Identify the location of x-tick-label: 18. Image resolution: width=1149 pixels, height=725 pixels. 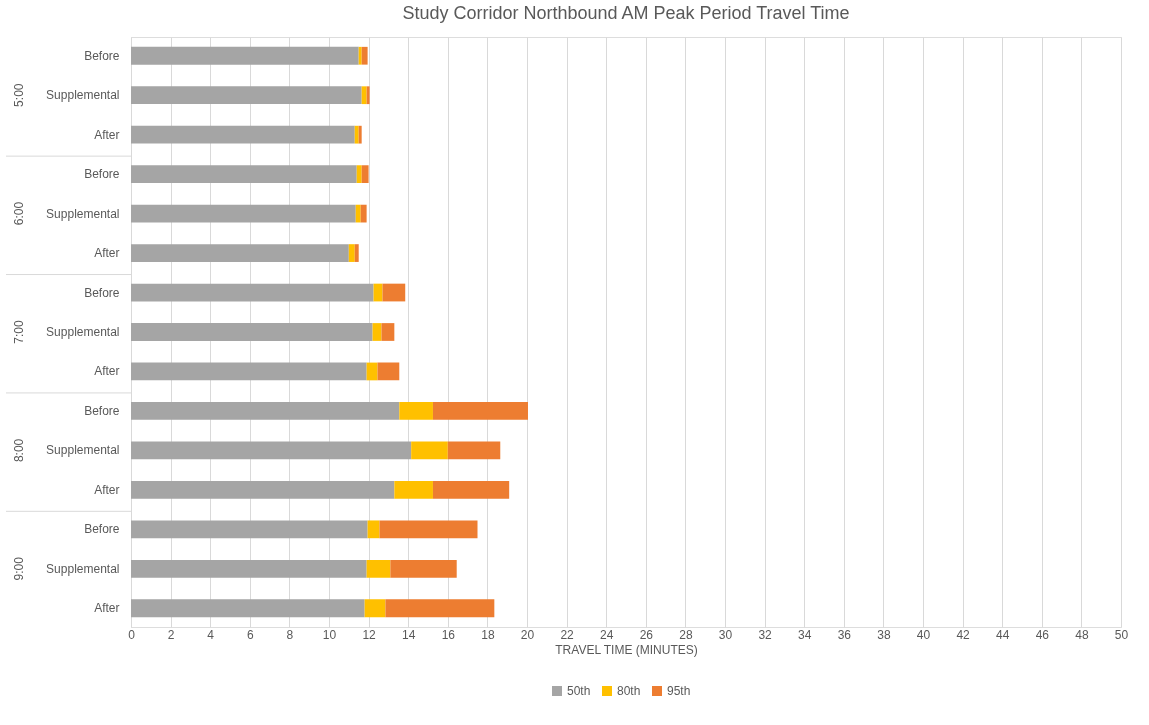
(488, 634).